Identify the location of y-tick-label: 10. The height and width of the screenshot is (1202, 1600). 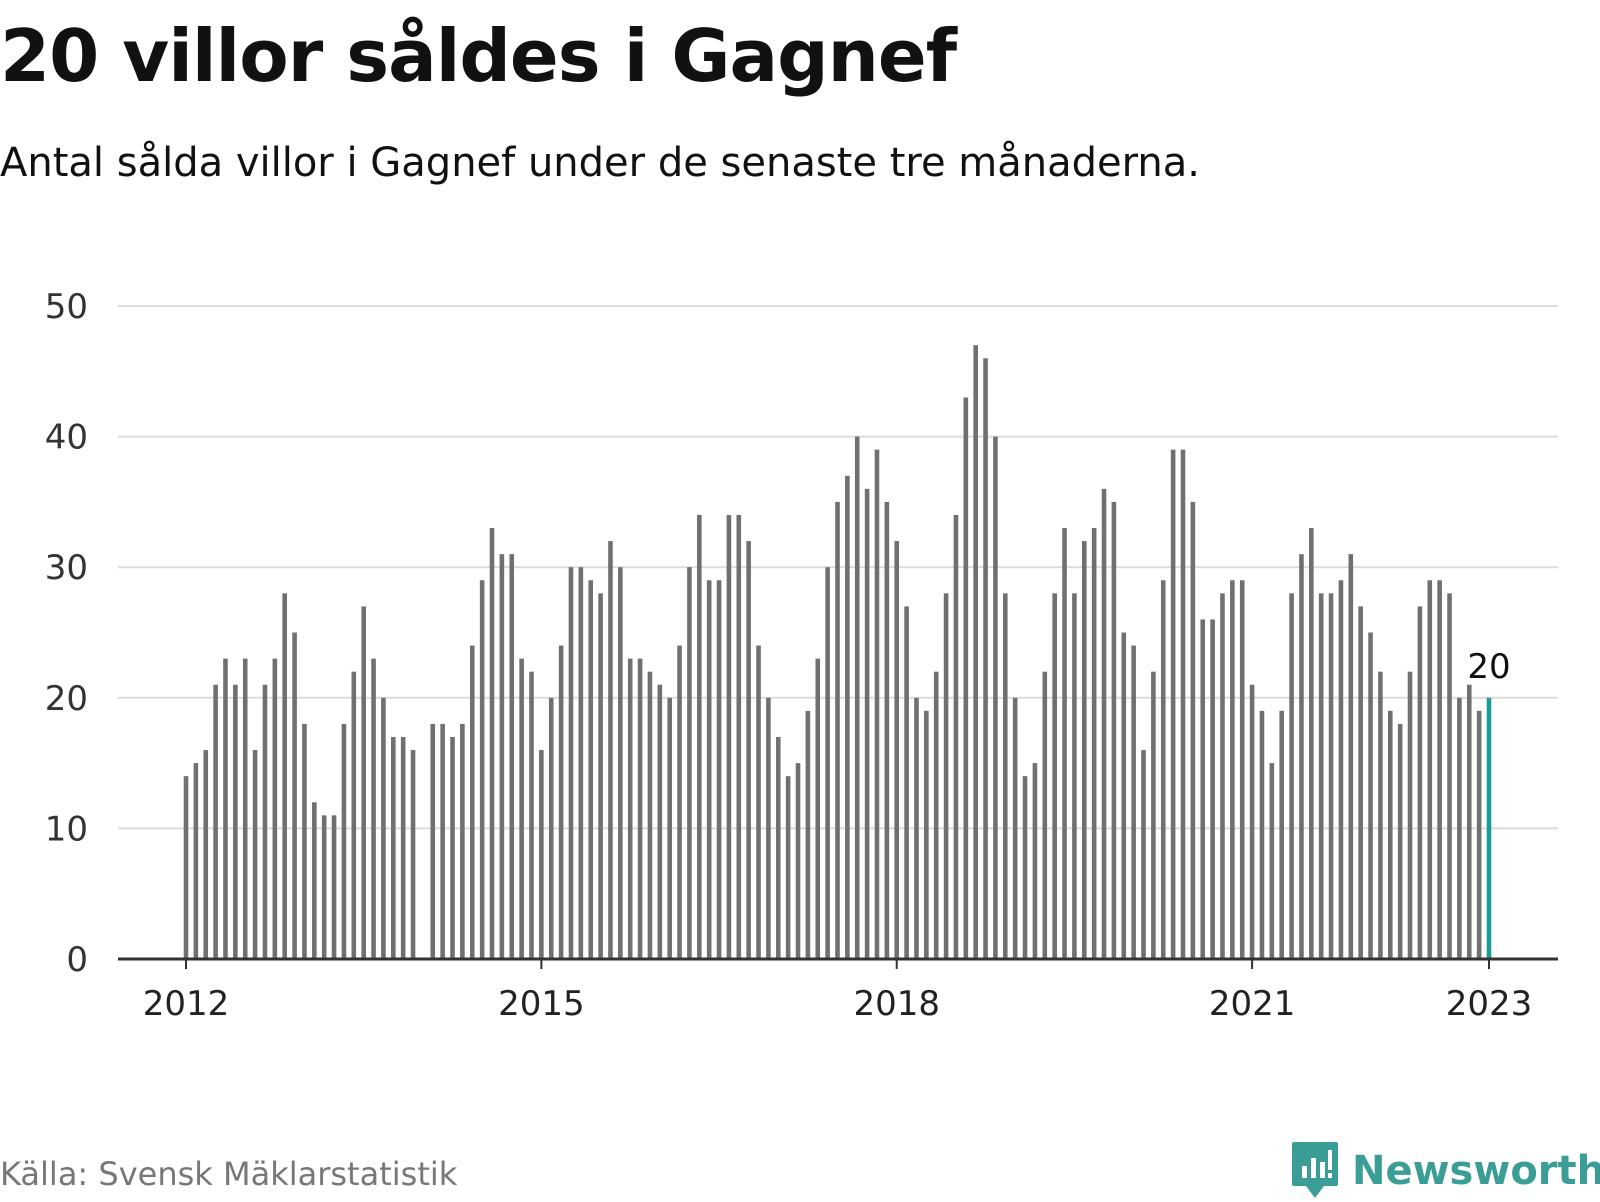
(66, 829).